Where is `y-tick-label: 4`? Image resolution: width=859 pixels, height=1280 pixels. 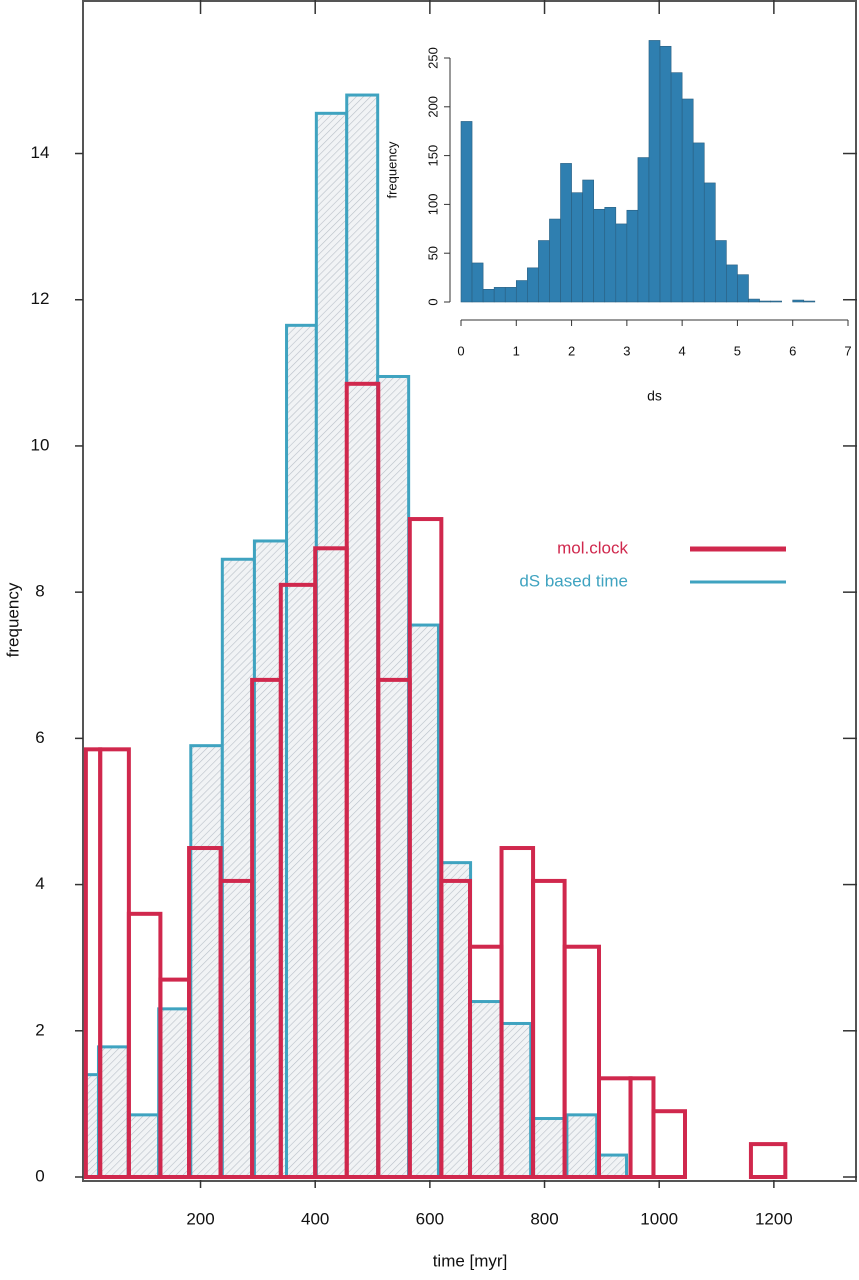
y-tick-label: 4 is located at coordinates (39, 883).